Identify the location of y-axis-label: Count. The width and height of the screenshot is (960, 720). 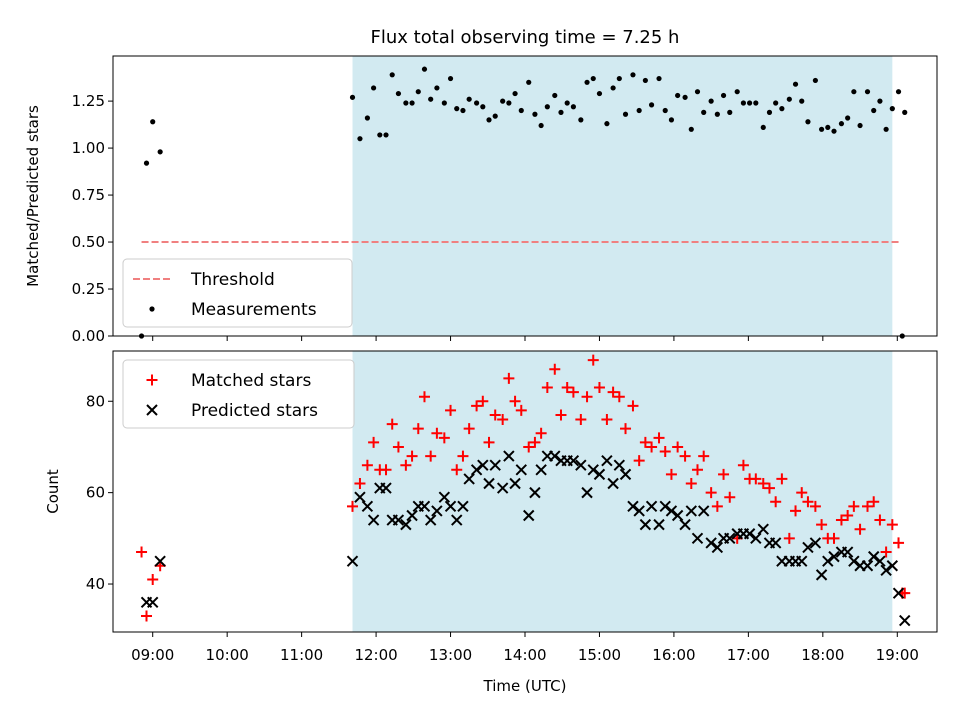
(53, 491).